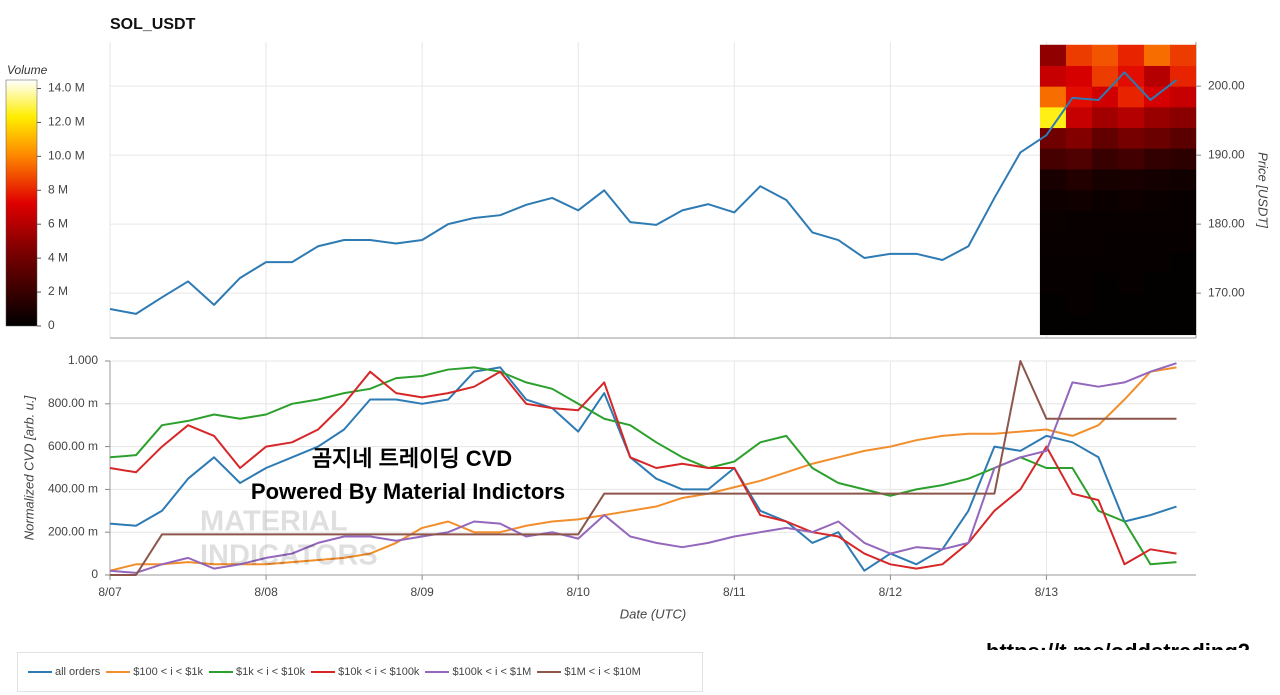  What do you see at coordinates (891, 592) in the screenshot?
I see `x-tick-label: 8/12` at bounding box center [891, 592].